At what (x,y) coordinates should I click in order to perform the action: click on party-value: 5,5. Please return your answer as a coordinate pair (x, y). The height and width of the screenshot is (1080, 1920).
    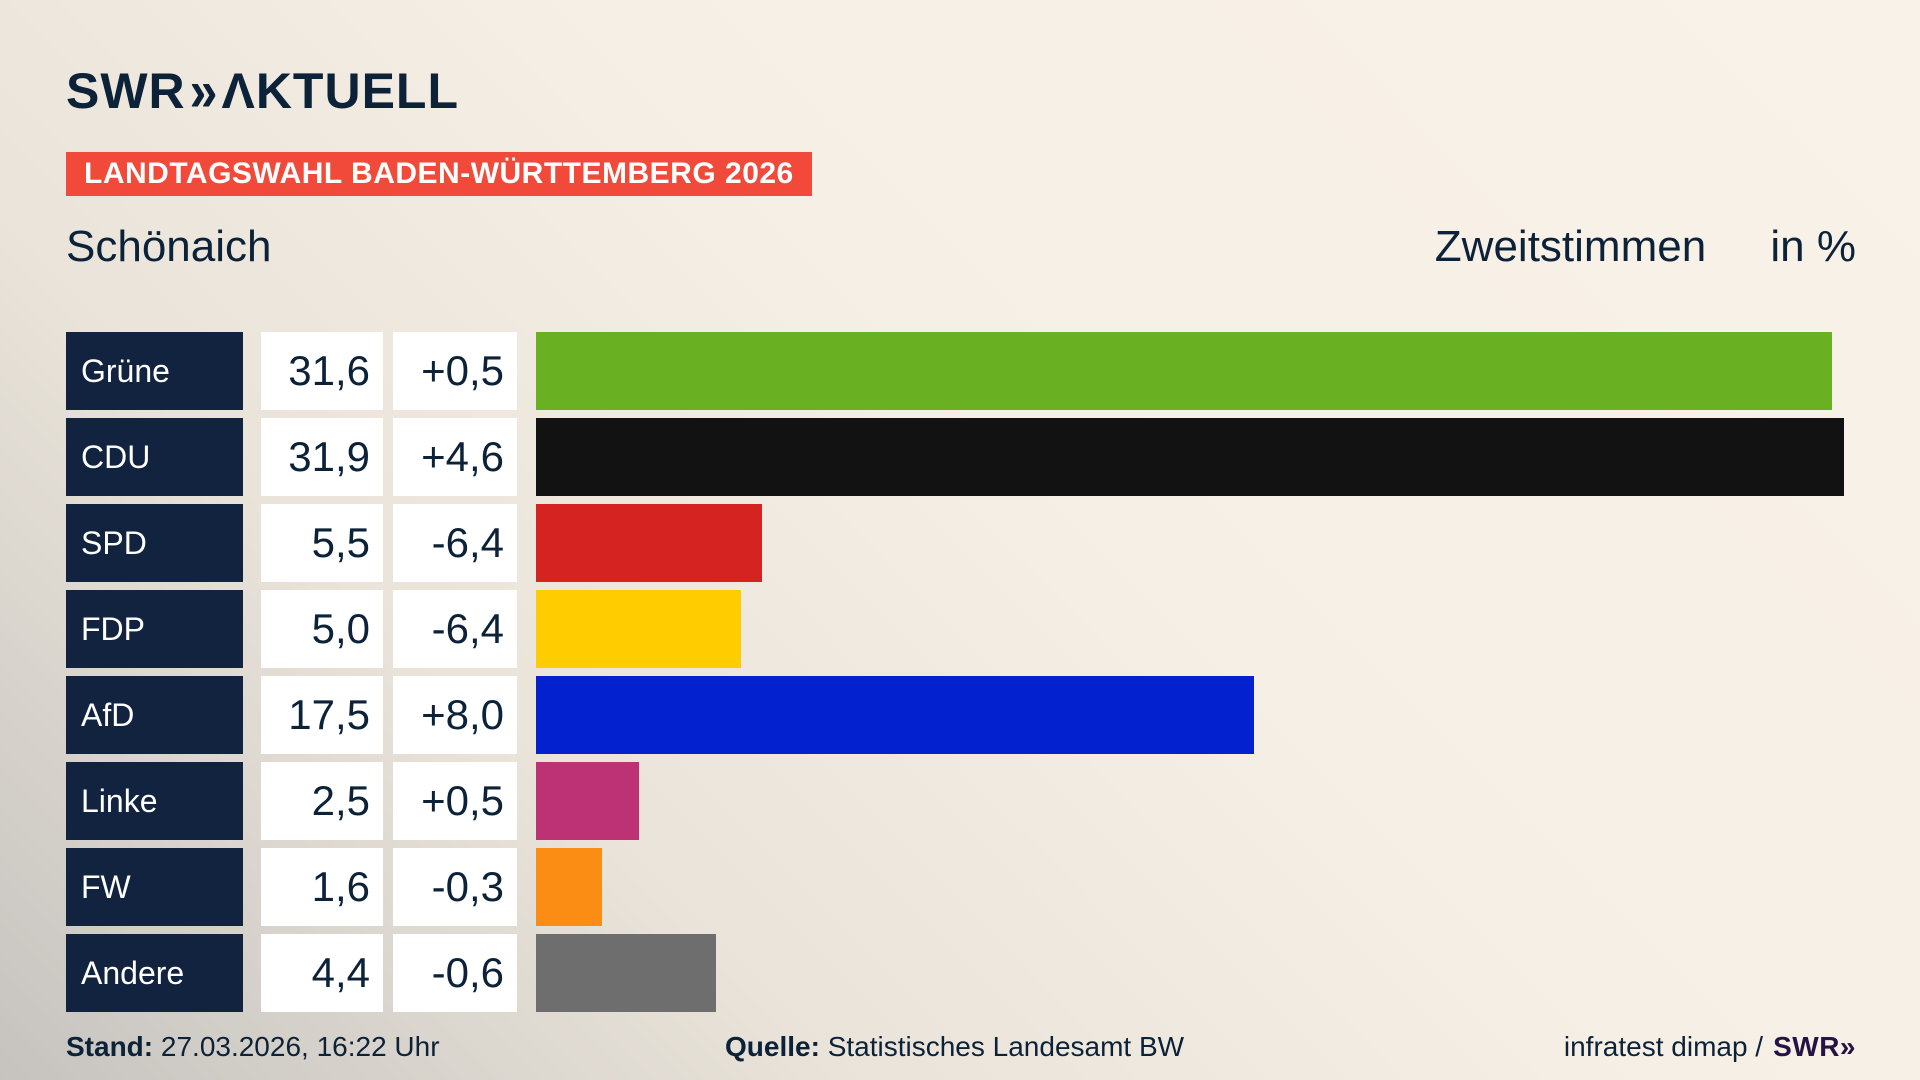
    Looking at the image, I should click on (322, 543).